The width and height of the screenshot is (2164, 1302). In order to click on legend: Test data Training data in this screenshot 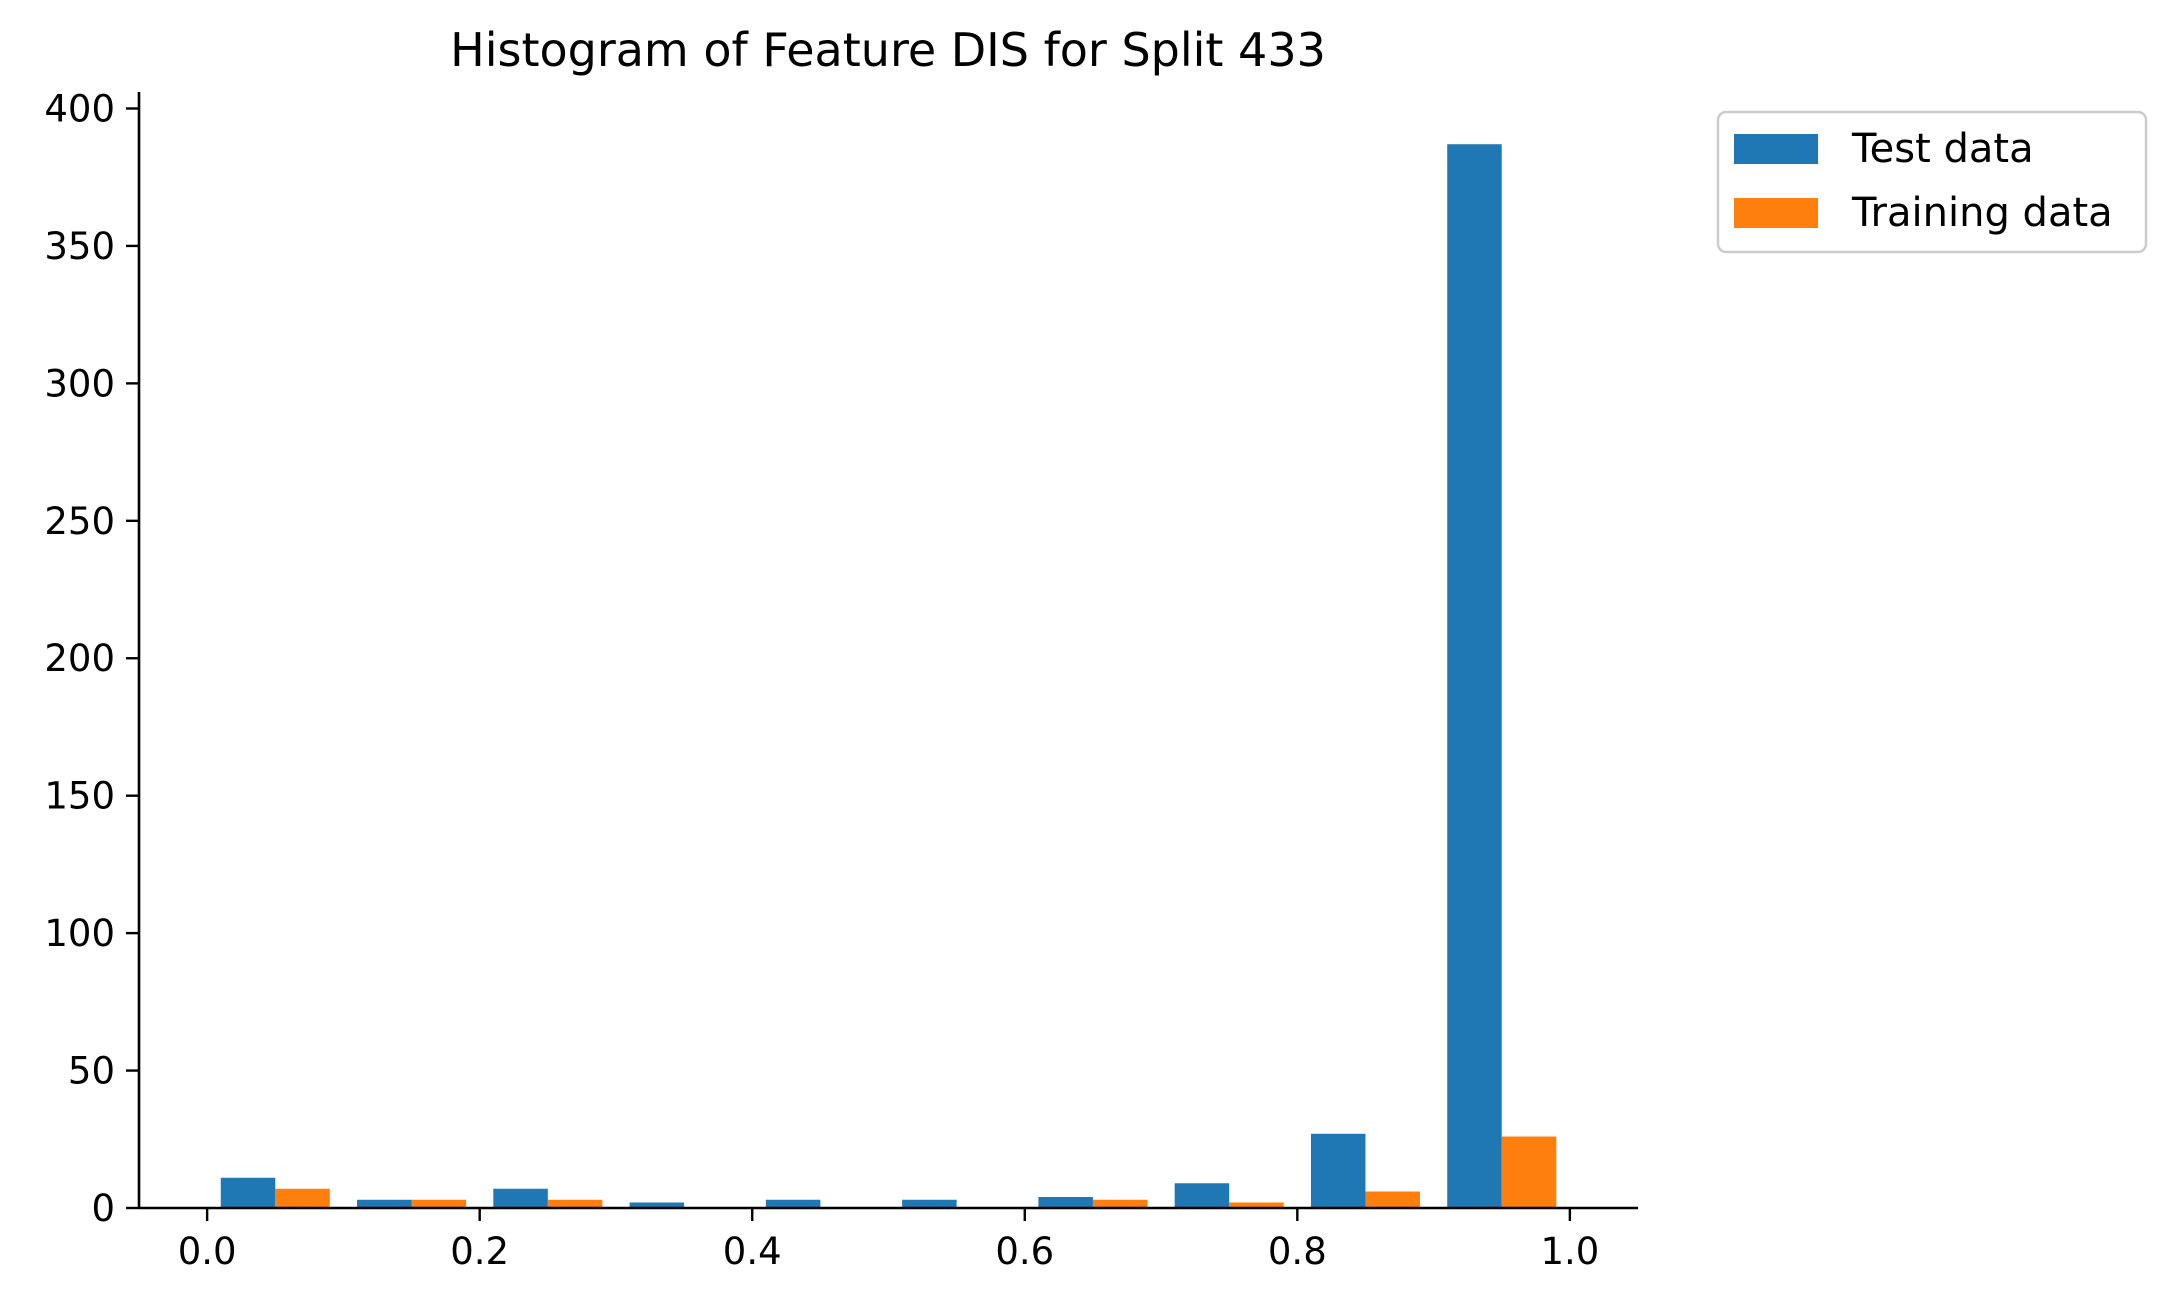, I will do `click(1932, 182)`.